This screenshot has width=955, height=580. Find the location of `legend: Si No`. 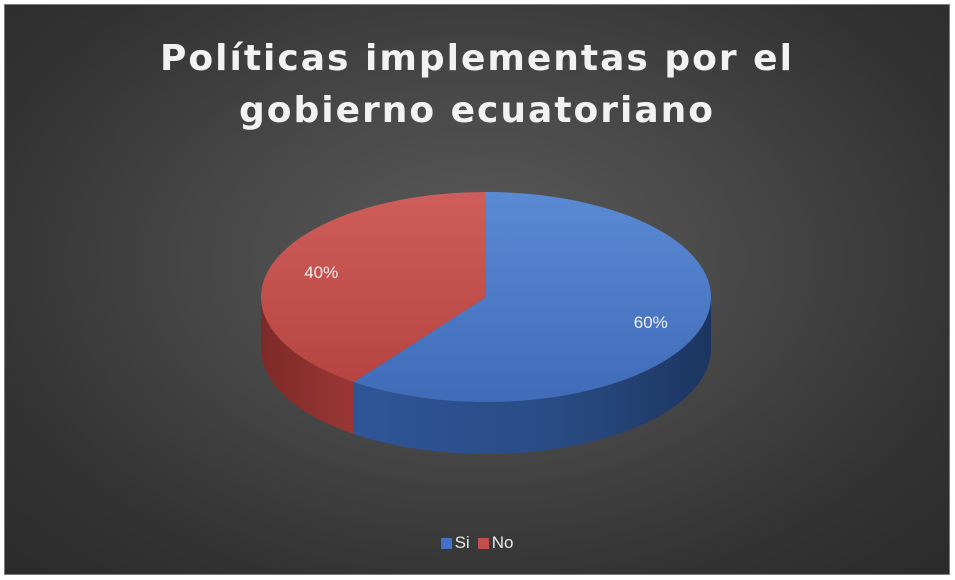

legend: Si No is located at coordinates (477, 543).